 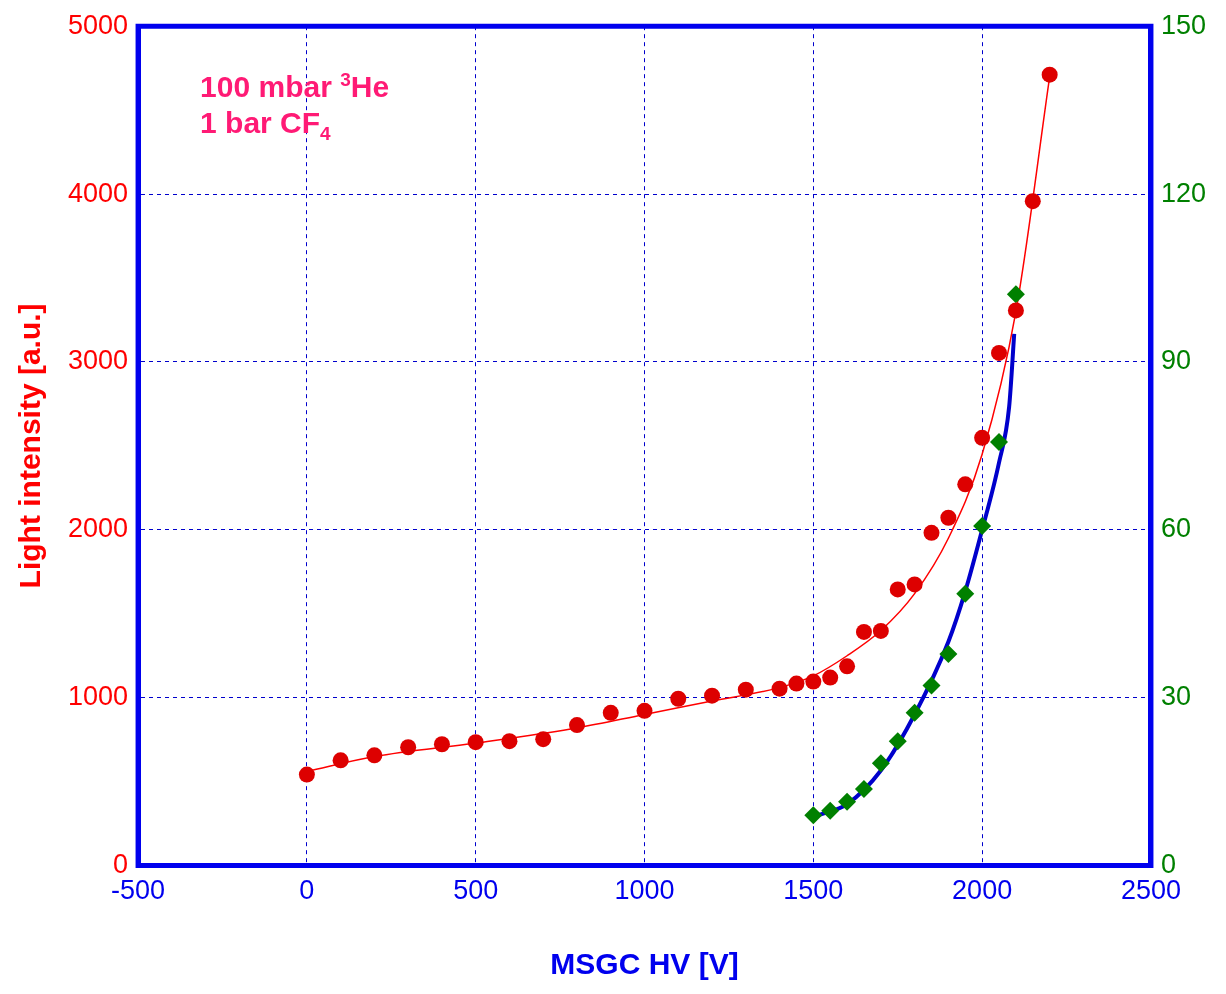 I want to click on y-tick-label: 1000, so click(x=98, y=696).